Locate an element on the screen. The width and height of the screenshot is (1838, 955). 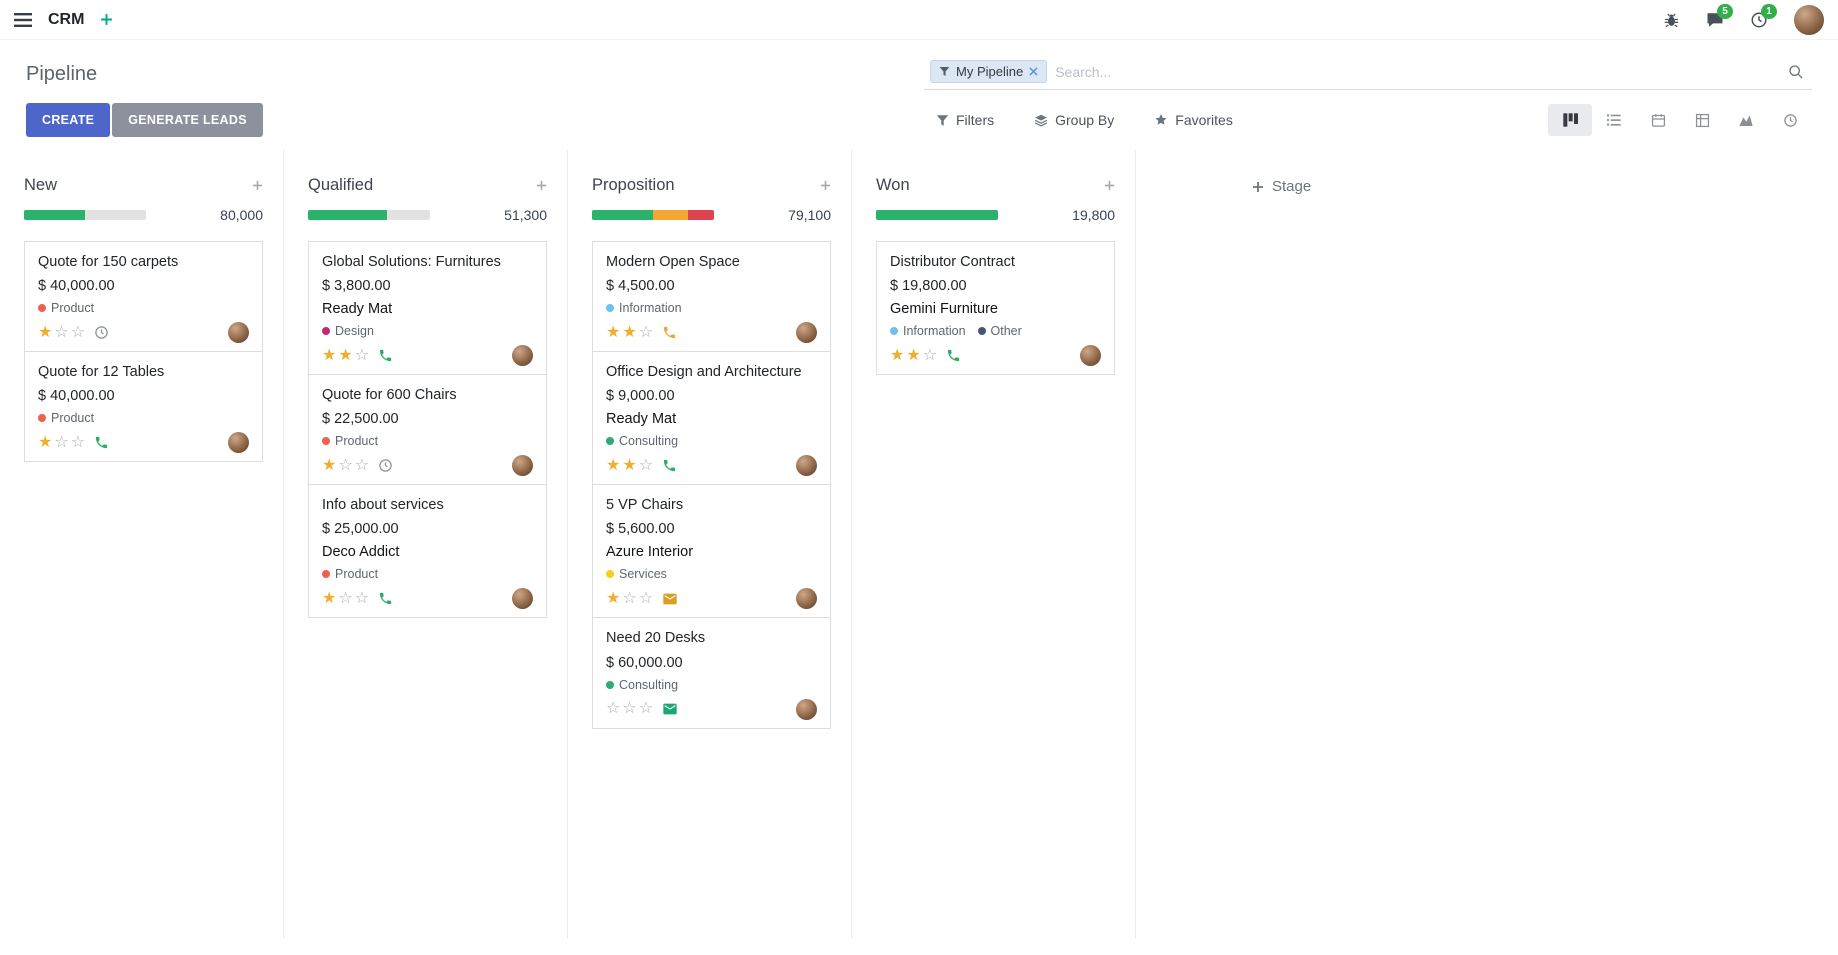
kanban-view-icon is located at coordinates (1570, 120).